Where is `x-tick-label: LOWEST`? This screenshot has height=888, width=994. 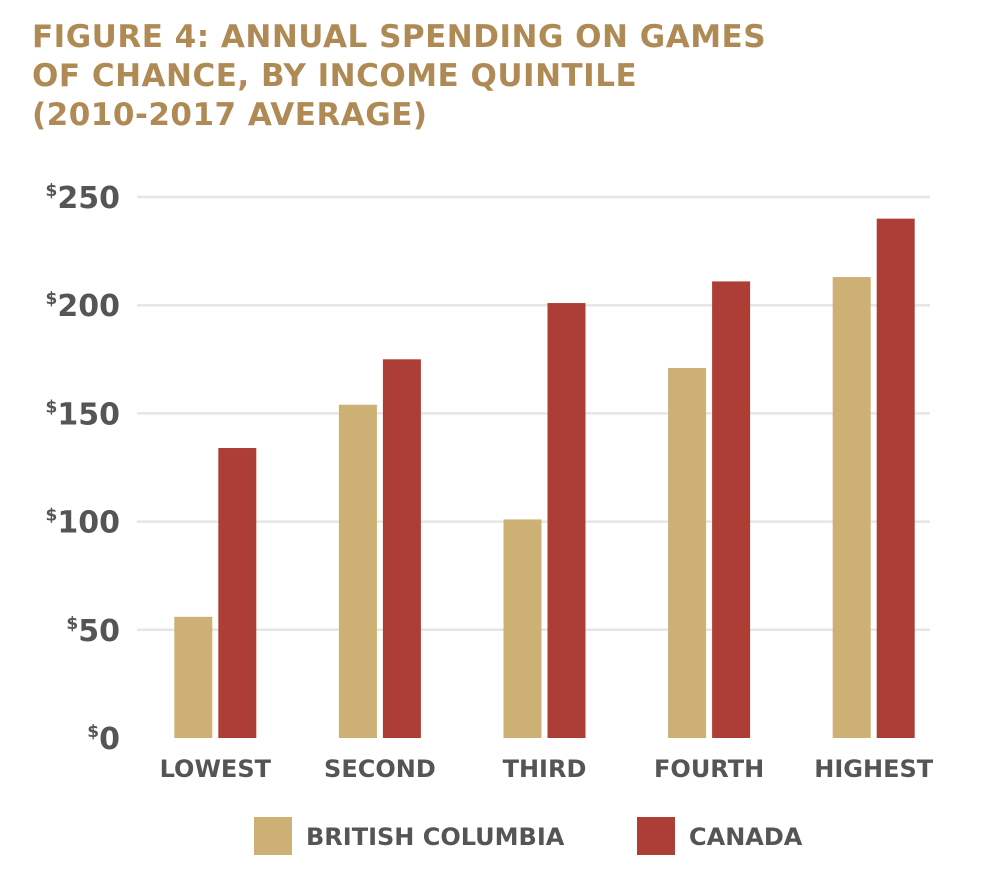
x-tick-label: LOWEST is located at coordinates (216, 769).